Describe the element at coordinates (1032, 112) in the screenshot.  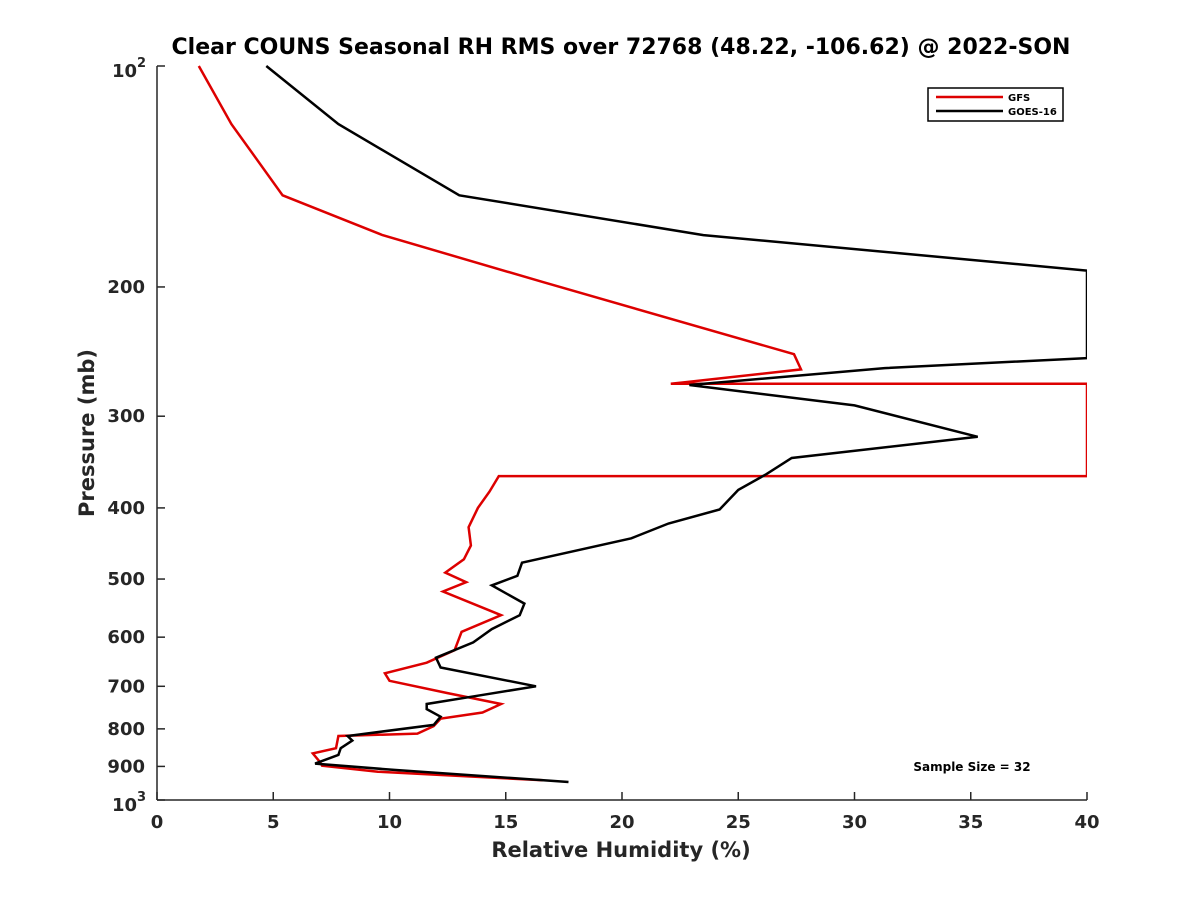
I see `legend-label-goes16: GOES-16` at that location.